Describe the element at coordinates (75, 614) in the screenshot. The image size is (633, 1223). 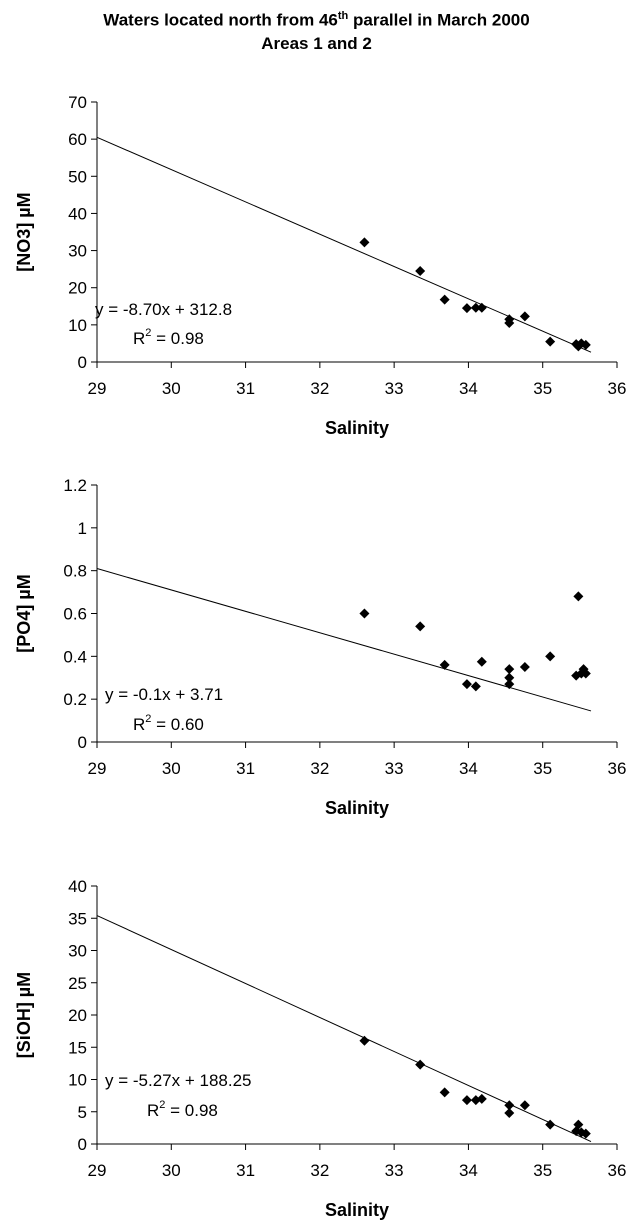
I see `y-tick-label: 0.6` at that location.